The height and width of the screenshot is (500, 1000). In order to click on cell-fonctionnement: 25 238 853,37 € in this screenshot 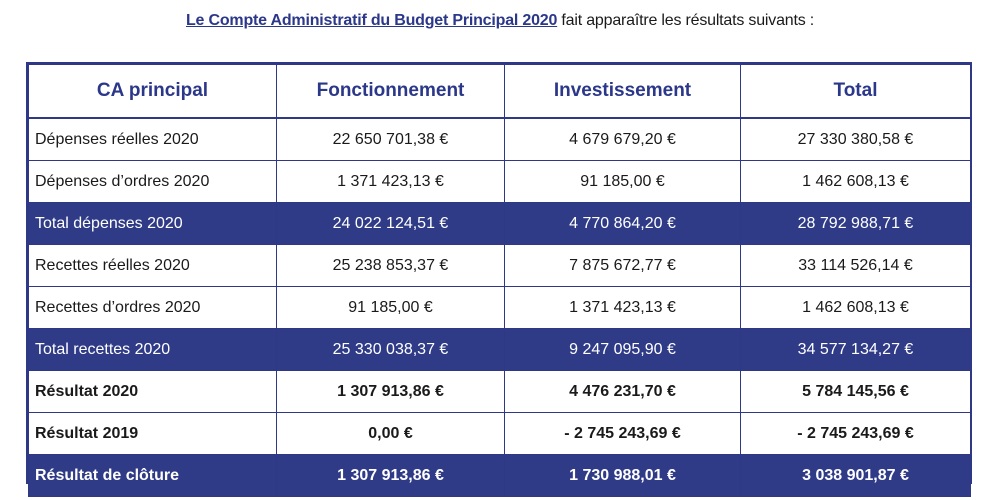, I will do `click(390, 265)`.